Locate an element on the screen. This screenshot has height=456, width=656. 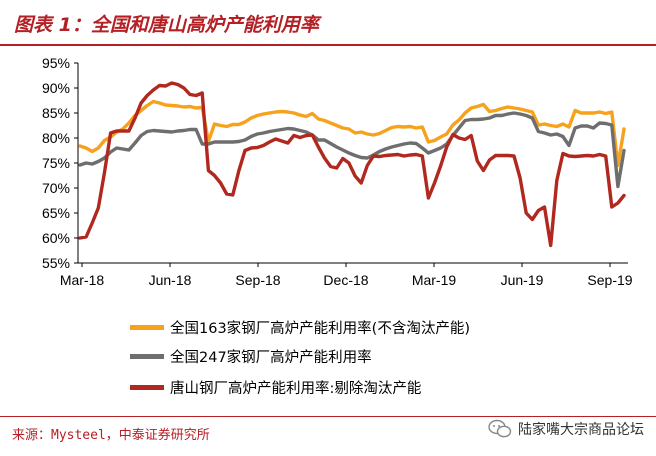
watermark-text: 陆家嘴大宗商品论坛 is located at coordinates (581, 430).